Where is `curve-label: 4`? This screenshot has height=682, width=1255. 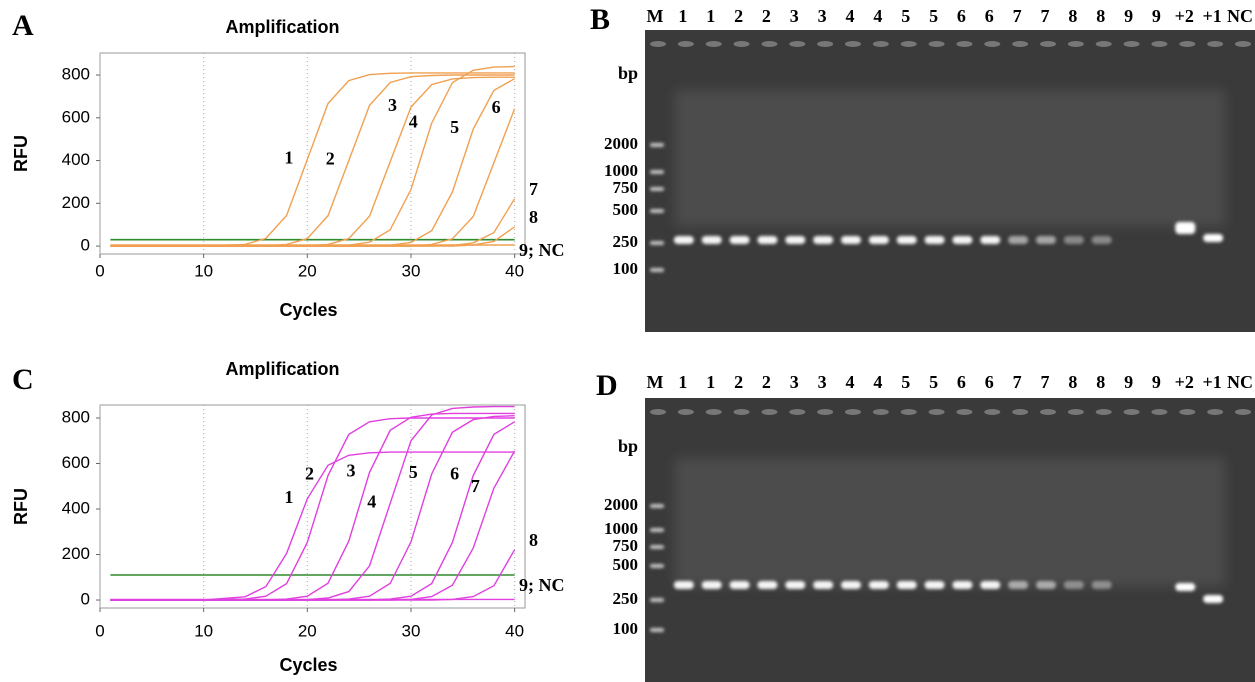 curve-label: 4 is located at coordinates (413, 121).